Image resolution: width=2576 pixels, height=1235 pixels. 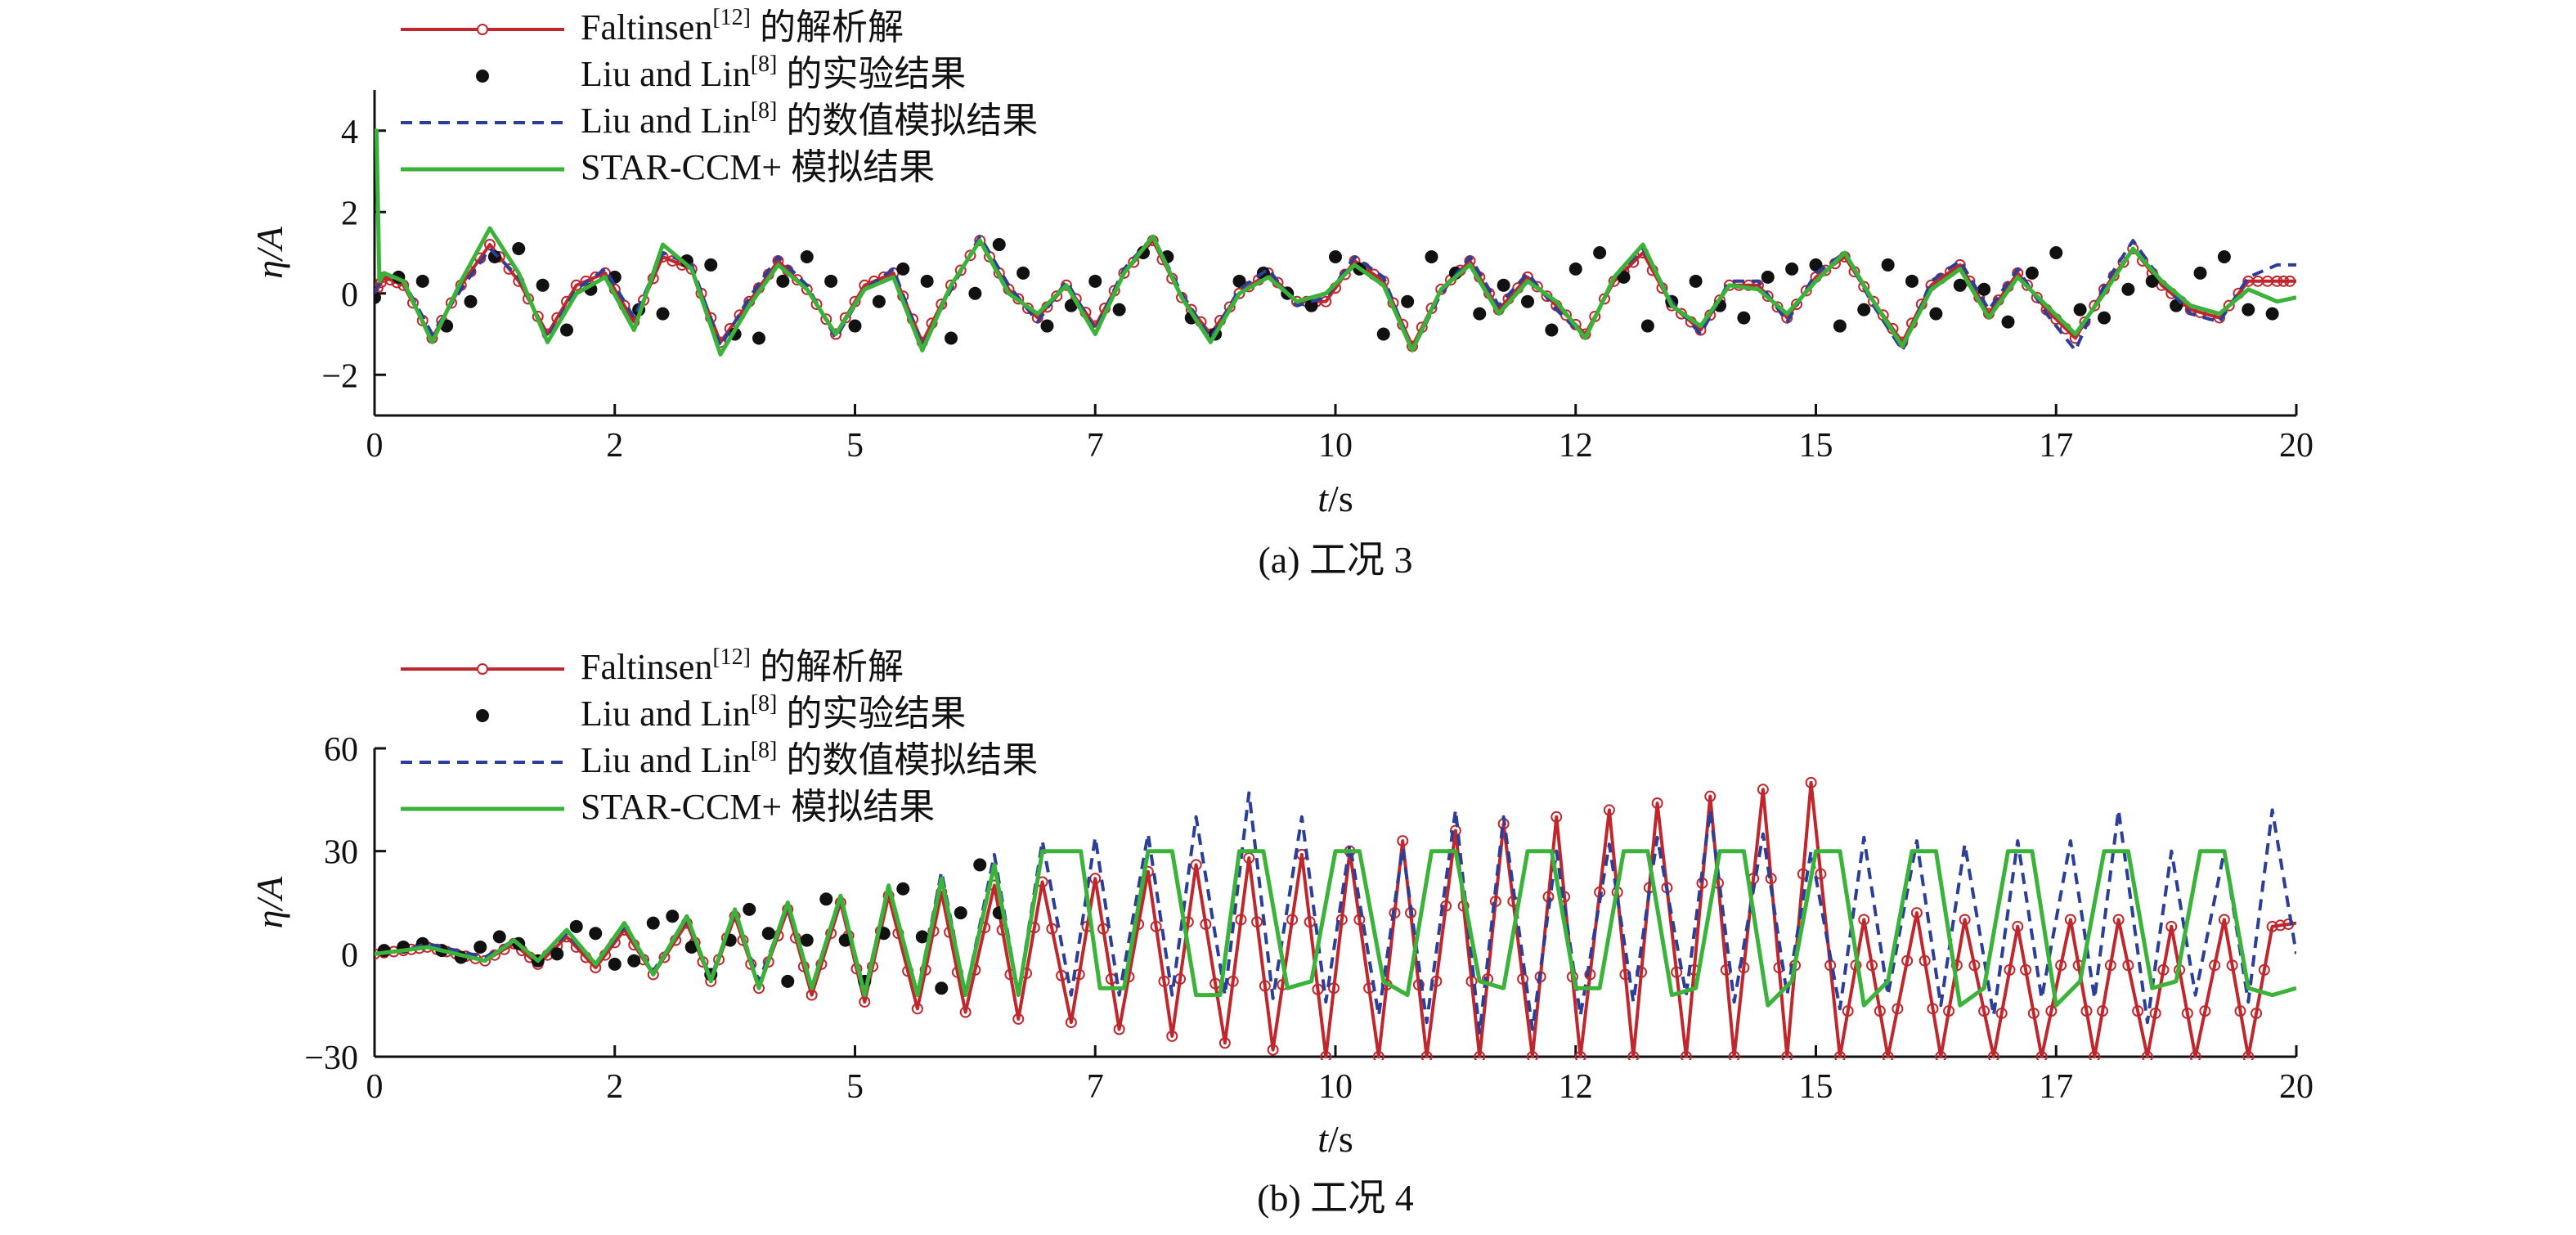 What do you see at coordinates (810, 759) in the screenshot?
I see `legend-label: Liu and Lin[8] 的数值模拟结果` at bounding box center [810, 759].